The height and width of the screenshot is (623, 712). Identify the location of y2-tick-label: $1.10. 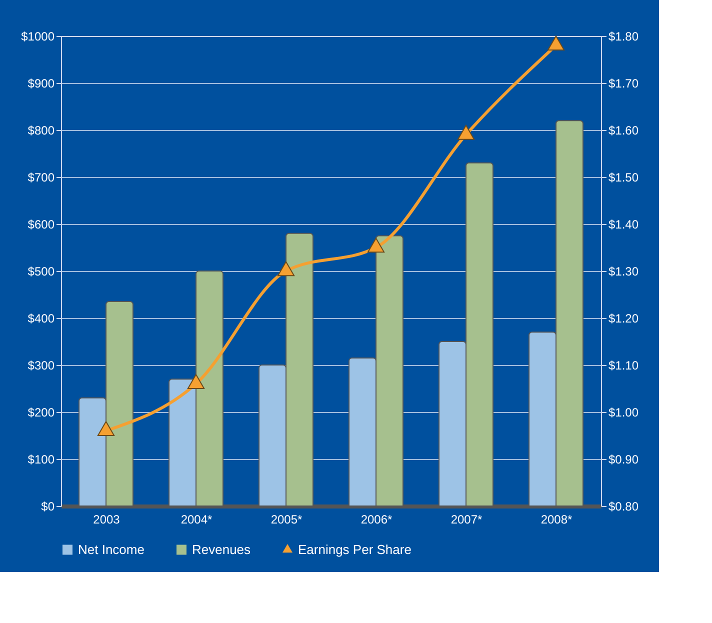
(623, 365).